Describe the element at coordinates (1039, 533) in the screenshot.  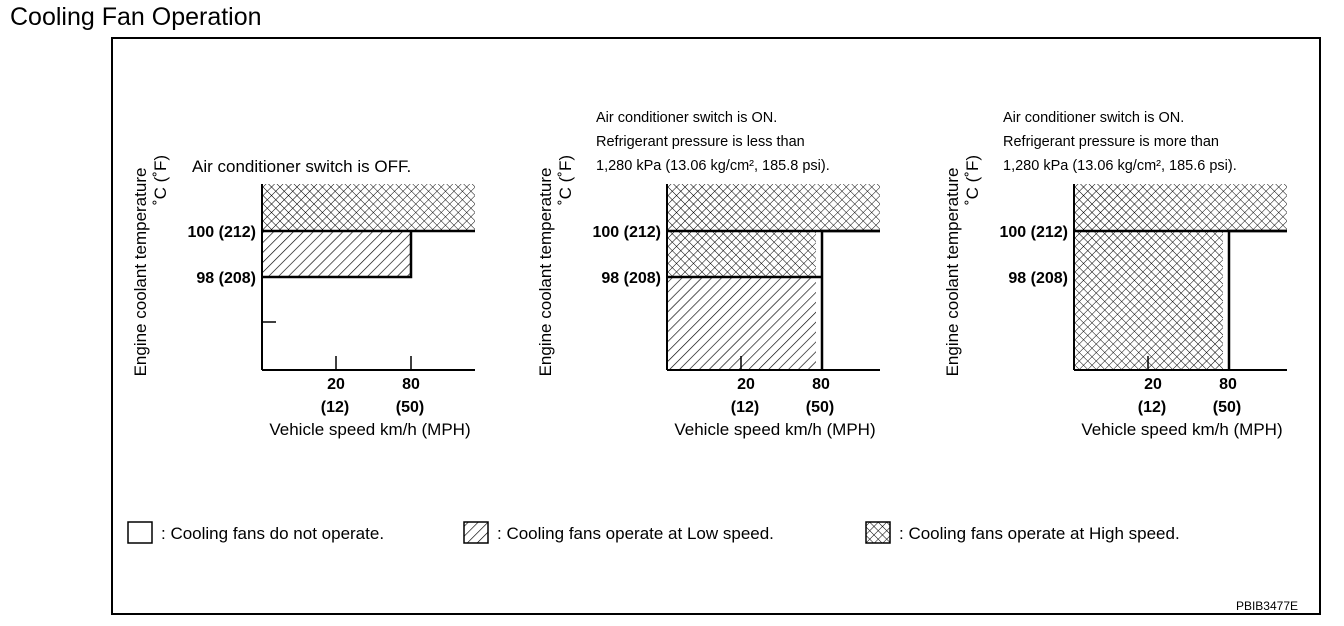
I see `legend-label: : Cooling fans operate at High speed.` at that location.